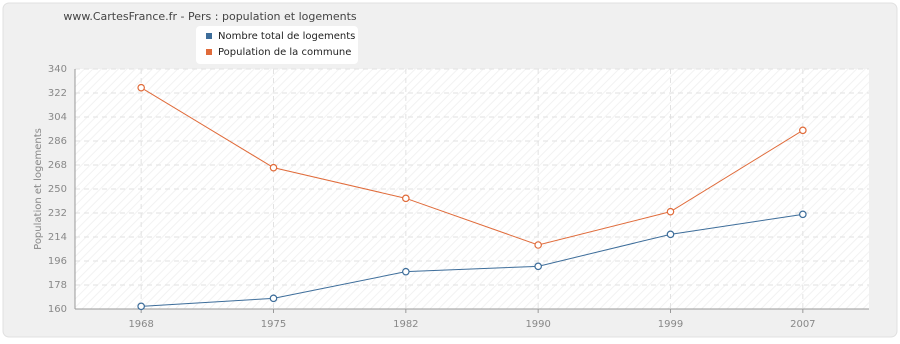 The image size is (900, 344). What do you see at coordinates (273, 324) in the screenshot?
I see `x-tick-label: 1975` at bounding box center [273, 324].